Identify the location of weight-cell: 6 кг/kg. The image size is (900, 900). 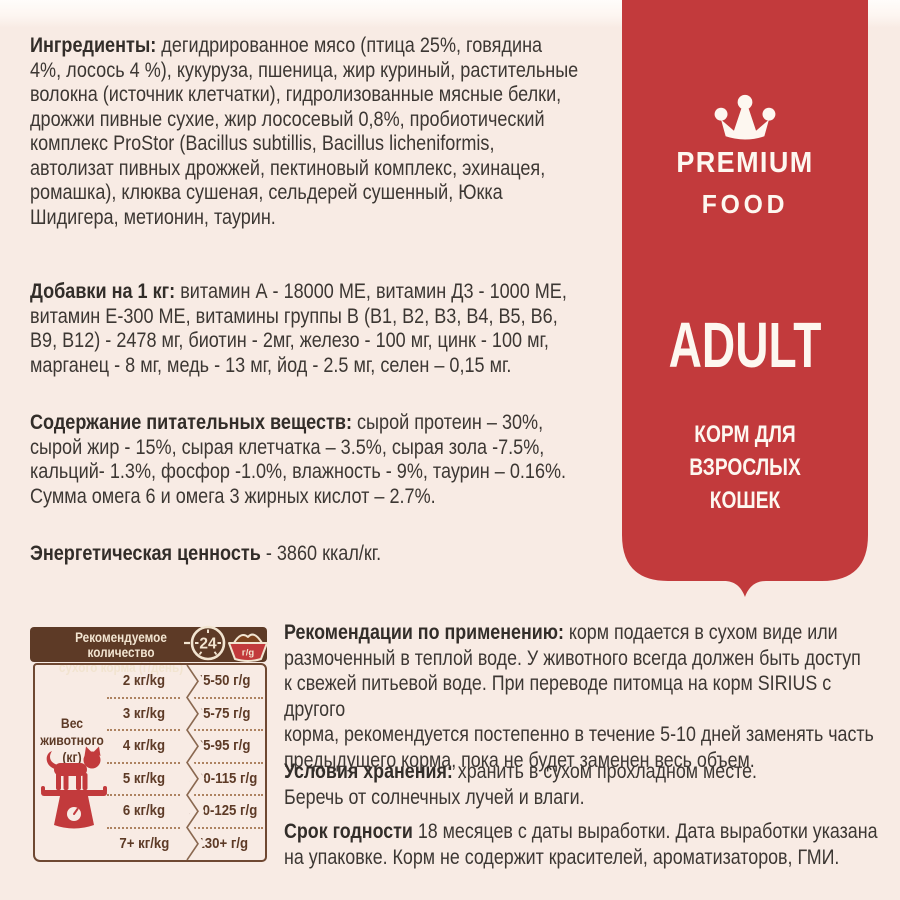
(144, 811).